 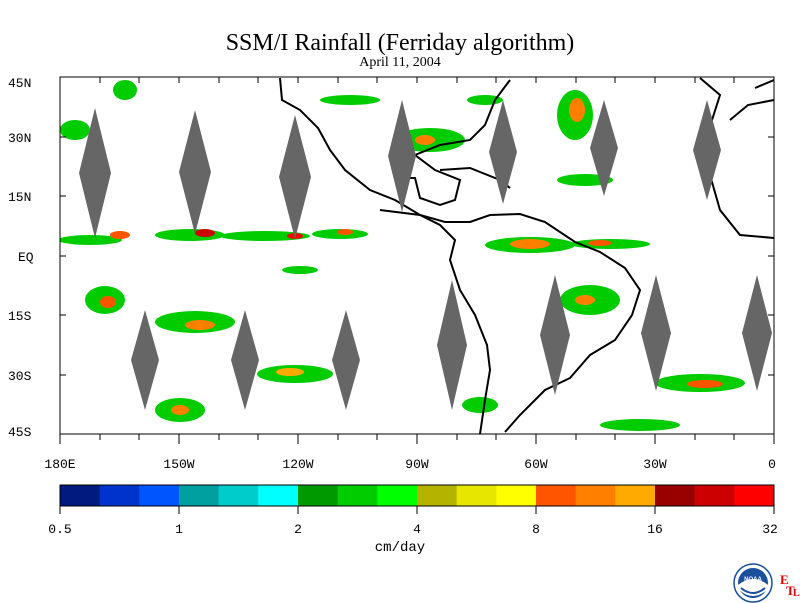 What do you see at coordinates (400, 548) in the screenshot?
I see `colorbar-unit: cm/day` at bounding box center [400, 548].